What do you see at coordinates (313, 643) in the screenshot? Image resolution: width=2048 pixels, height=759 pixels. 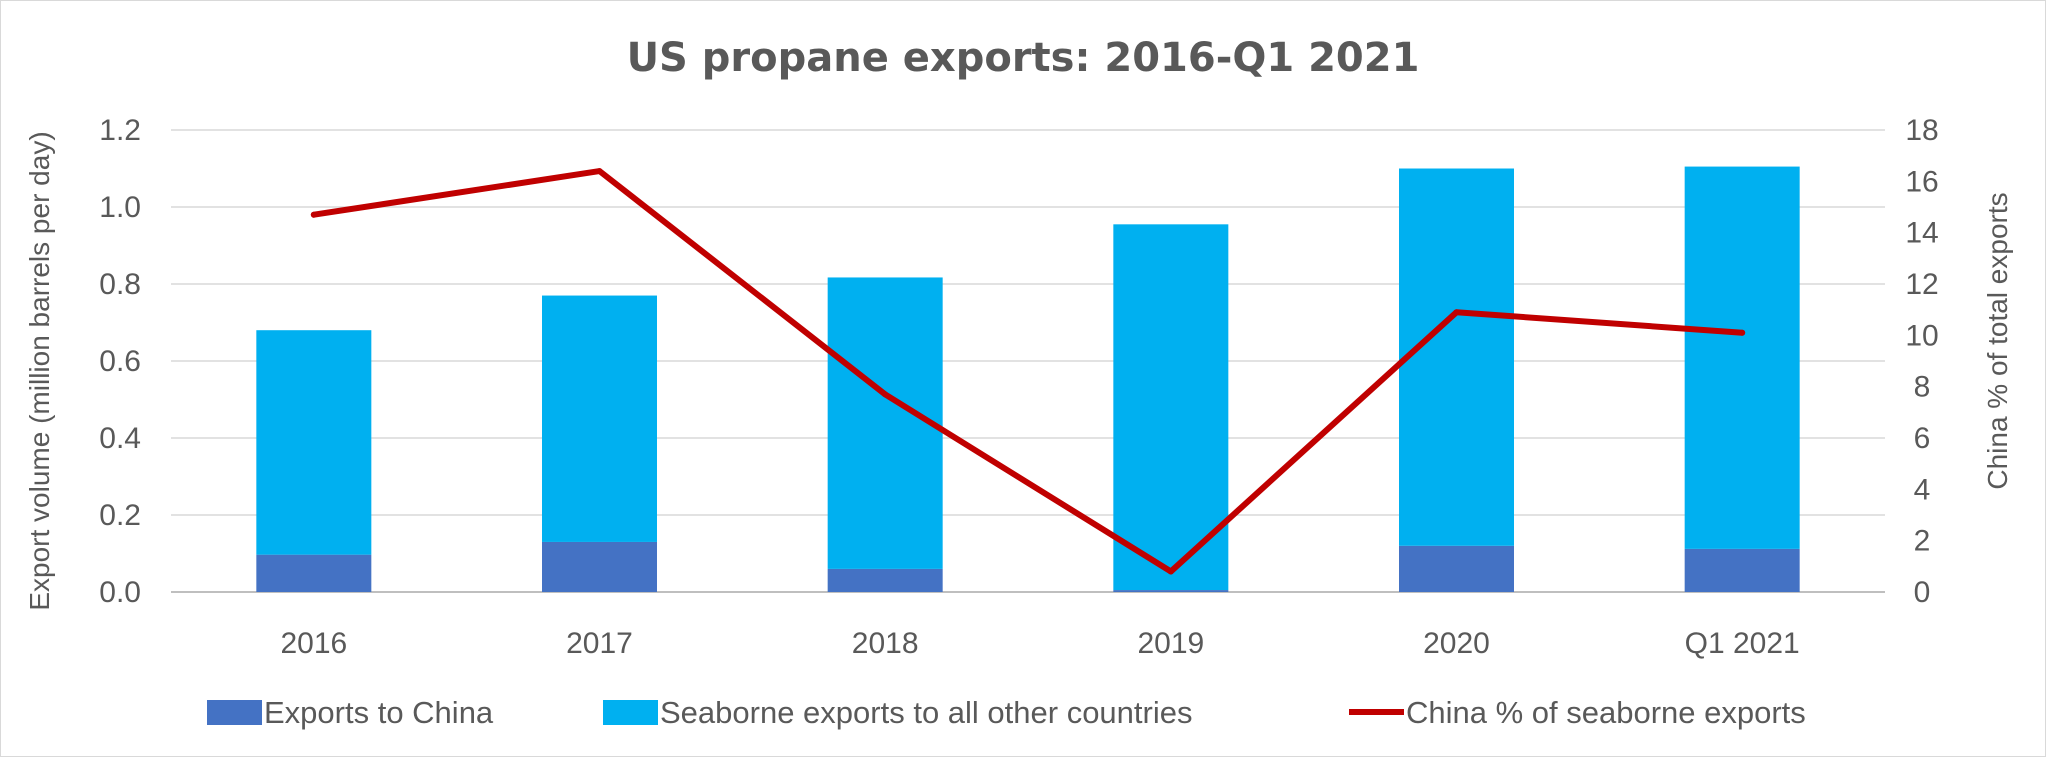 I see `x-tick-label: 2016` at bounding box center [313, 643].